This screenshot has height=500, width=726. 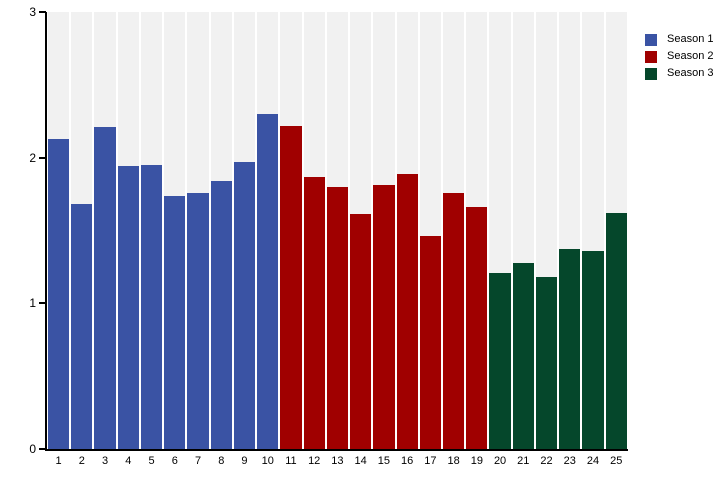 What do you see at coordinates (198, 461) in the screenshot?
I see `x-tick-label-7: 7` at bounding box center [198, 461].